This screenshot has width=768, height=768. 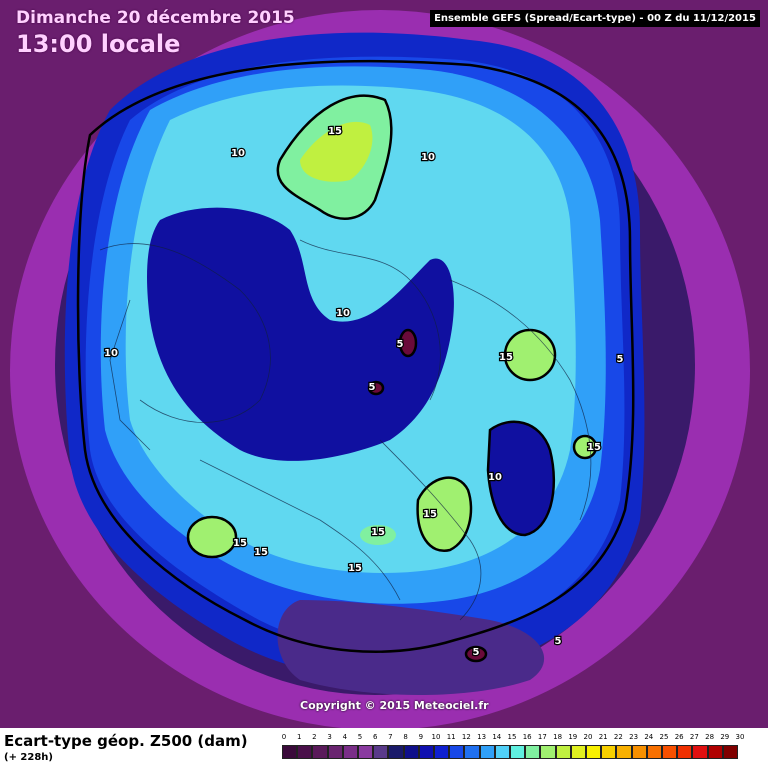 What do you see at coordinates (497, 737) in the screenshot?
I see `scale-tick-label: 14` at bounding box center [497, 737].